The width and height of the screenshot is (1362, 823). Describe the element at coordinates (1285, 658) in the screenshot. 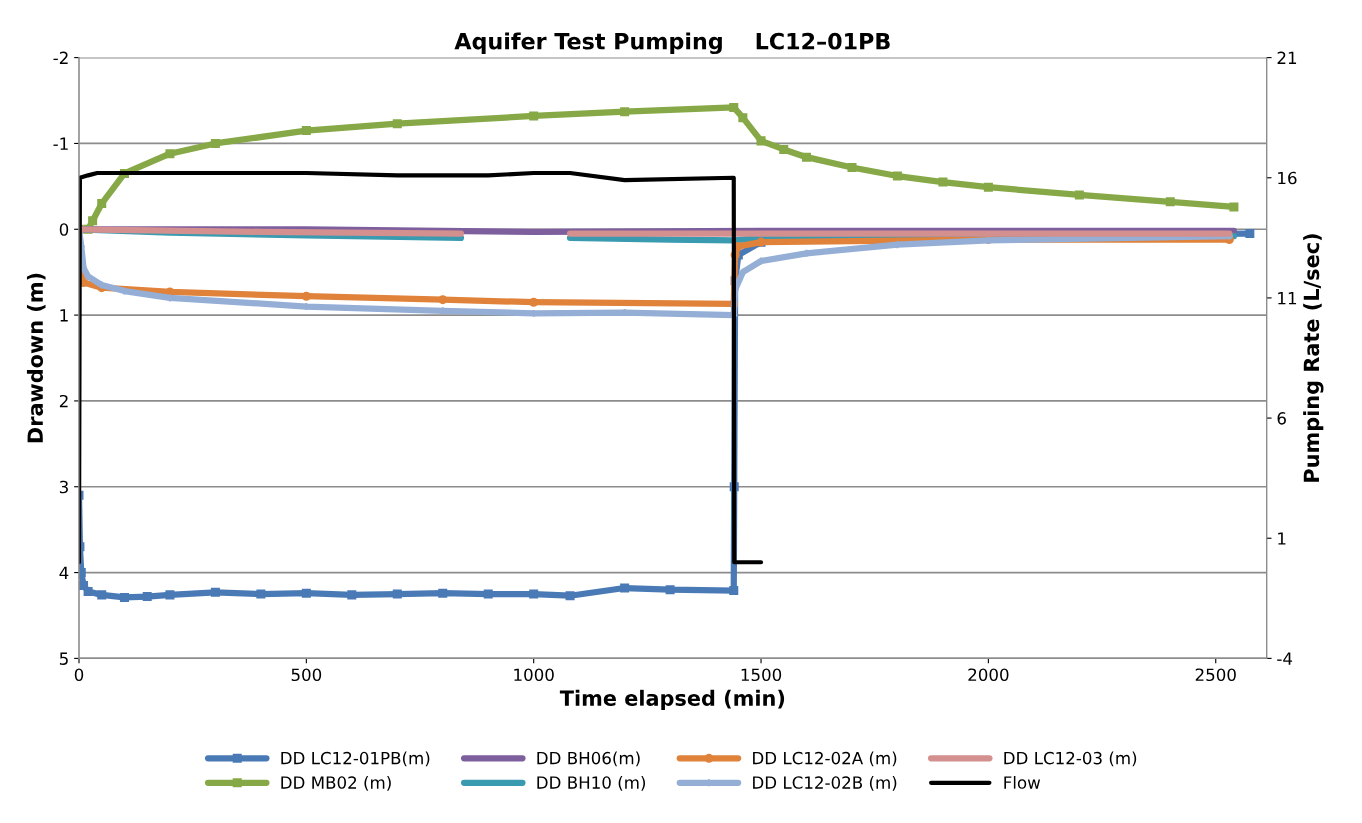

I see `y2-tick-label: -4` at that location.